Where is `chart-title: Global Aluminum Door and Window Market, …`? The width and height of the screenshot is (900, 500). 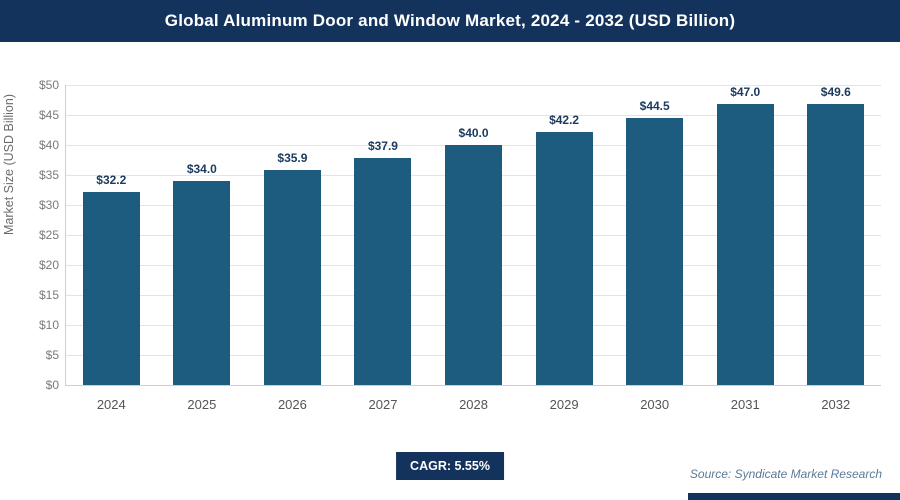
chart-title: Global Aluminum Door and Window Market, … is located at coordinates (450, 20).